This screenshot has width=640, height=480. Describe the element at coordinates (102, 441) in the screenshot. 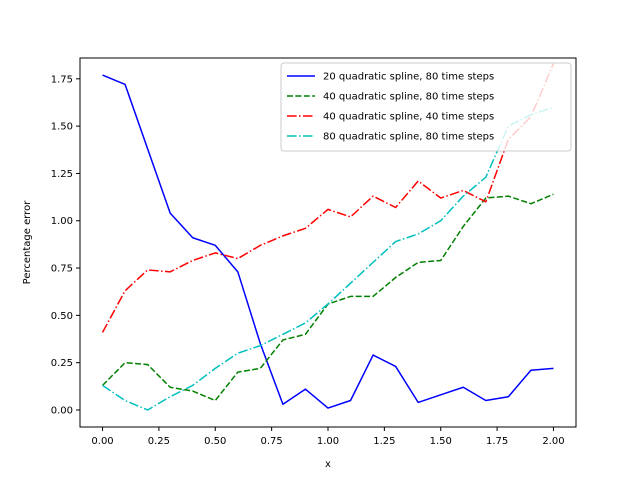

I see `x-tick-label: 0.00` at that location.